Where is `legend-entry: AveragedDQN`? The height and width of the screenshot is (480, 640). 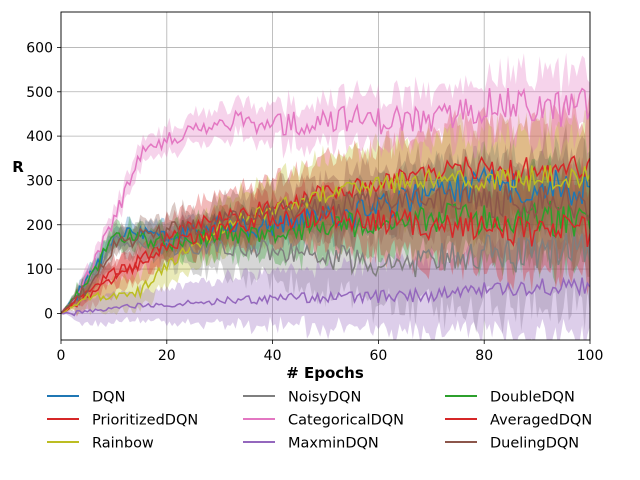 legend-entry: AveragedDQN is located at coordinates (518, 421).